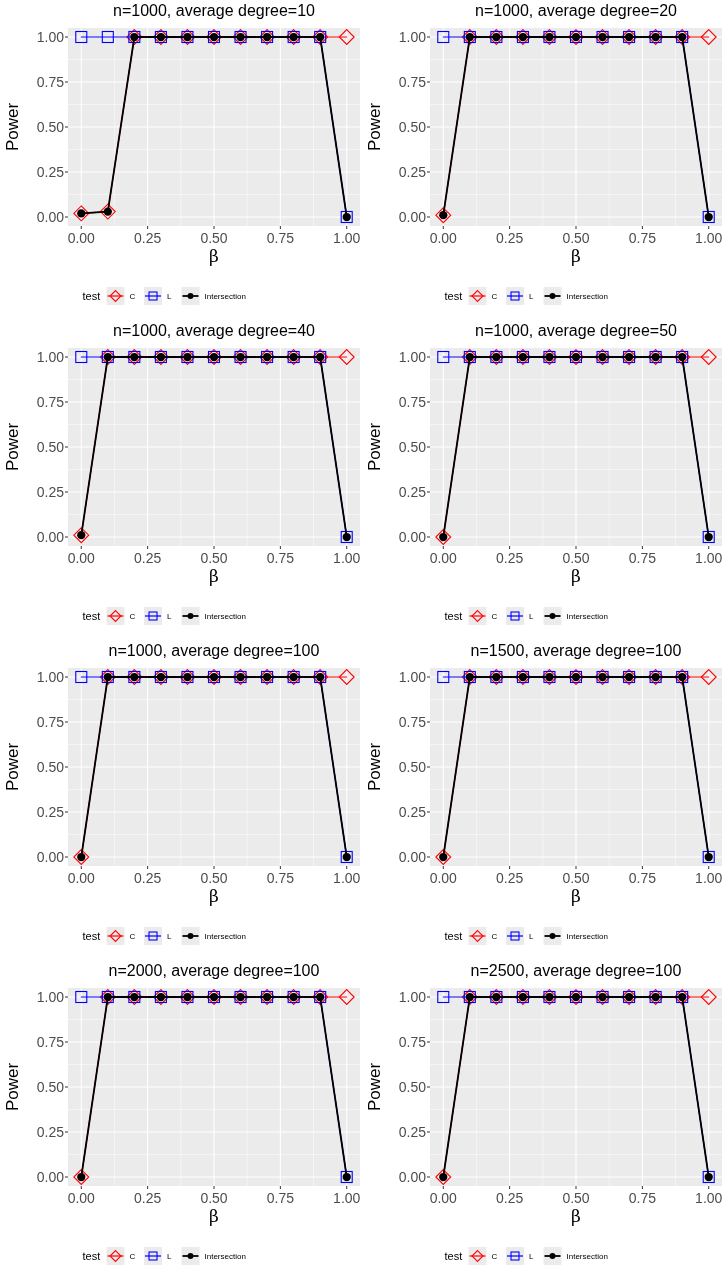  Describe the element at coordinates (214, 330) in the screenshot. I see `chart-title: n=1000, average degree=40` at that location.